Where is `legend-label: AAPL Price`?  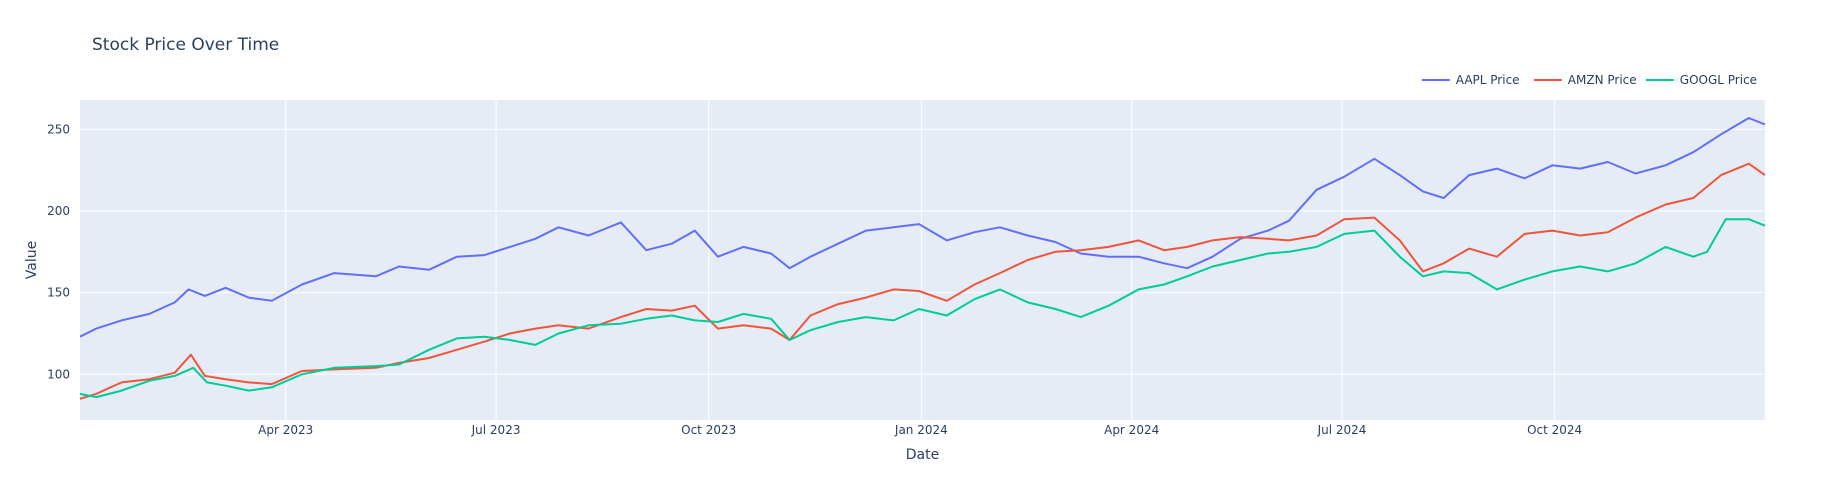 legend-label: AAPL Price is located at coordinates (1488, 80).